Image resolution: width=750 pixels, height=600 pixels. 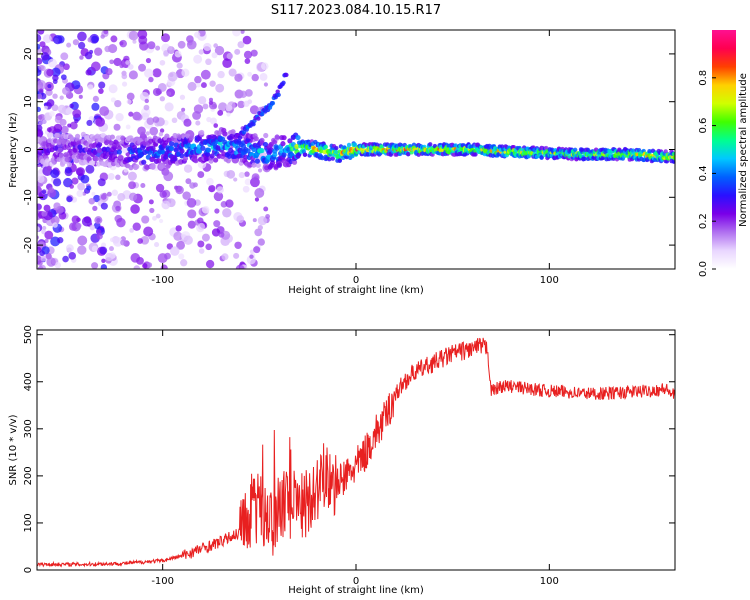 I want to click on y-tick-label: 300, so click(x=28, y=428).